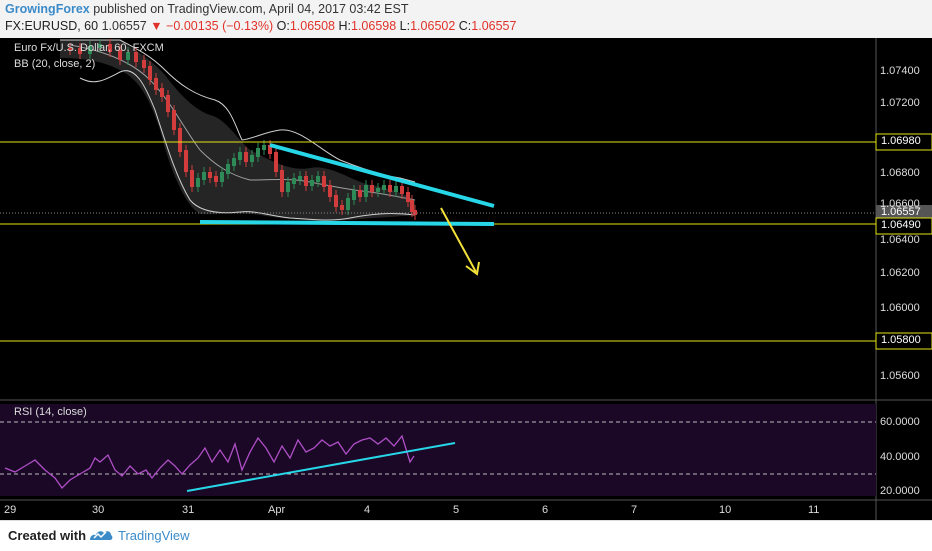  I want to click on candlestick-series, so click(242, 129).